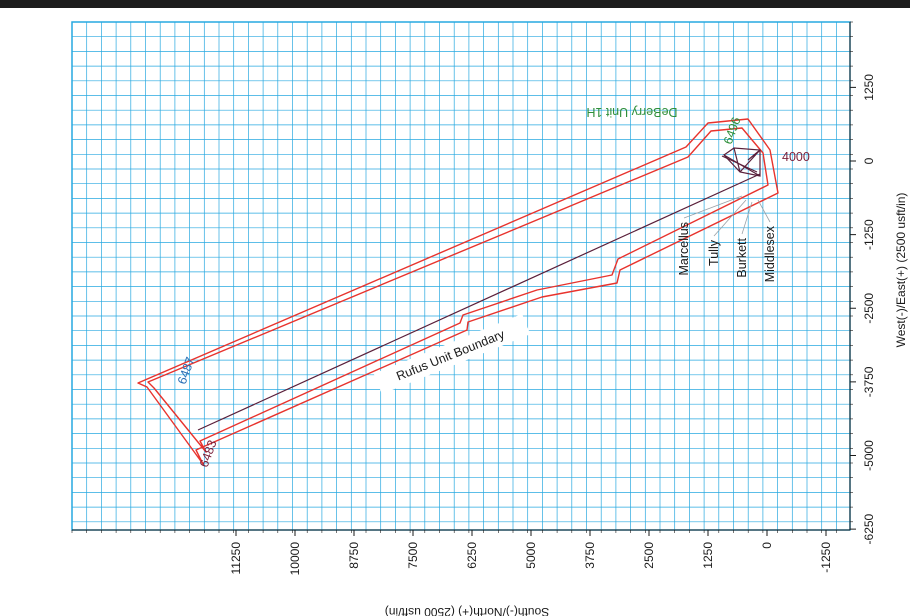  What do you see at coordinates (632, 112) in the screenshot?
I see `well-name-label: DeBerry Unit 1H` at bounding box center [632, 112].